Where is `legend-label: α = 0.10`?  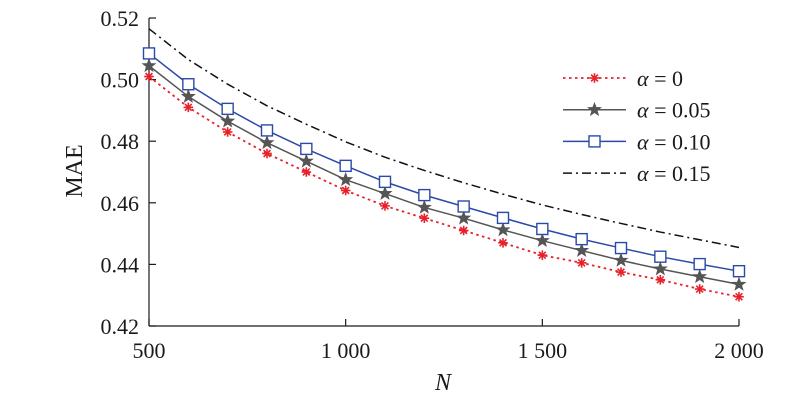
legend-label: α = 0.10 is located at coordinates (673, 141).